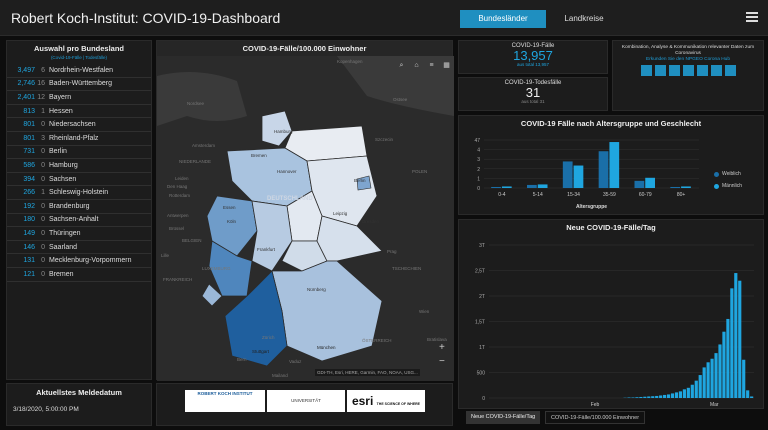  I want to click on state-name: Berlin, so click(58, 152).